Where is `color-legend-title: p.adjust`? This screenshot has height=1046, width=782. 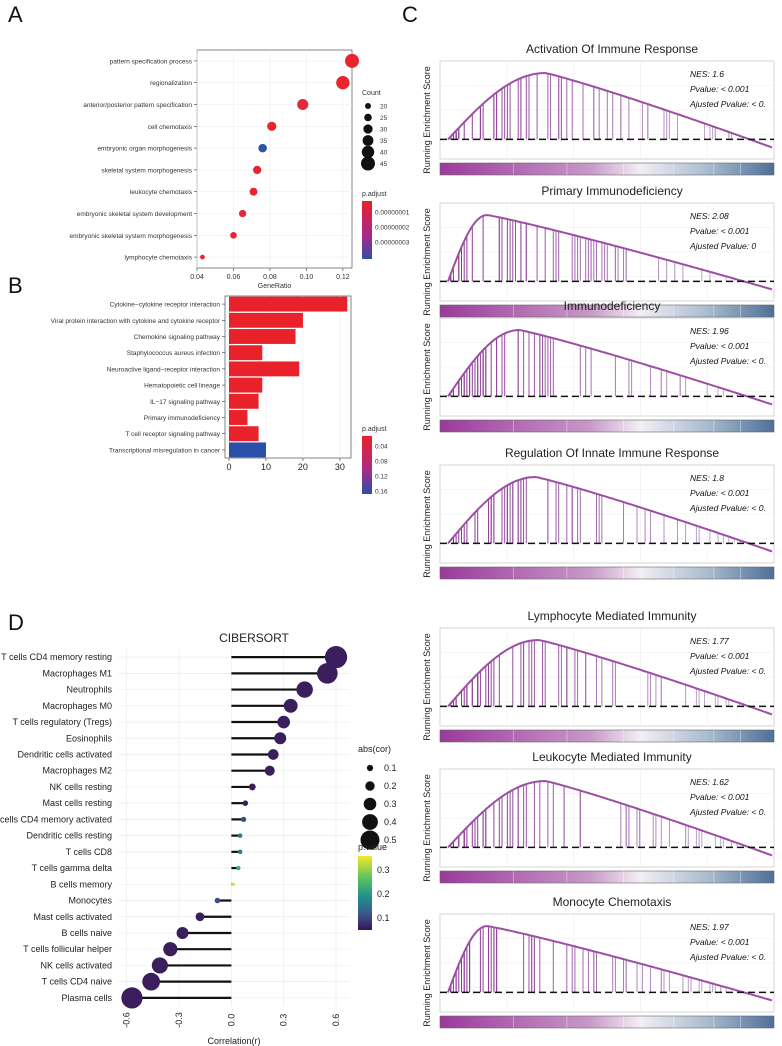
color-legend-title: p.adjust is located at coordinates (374, 429).